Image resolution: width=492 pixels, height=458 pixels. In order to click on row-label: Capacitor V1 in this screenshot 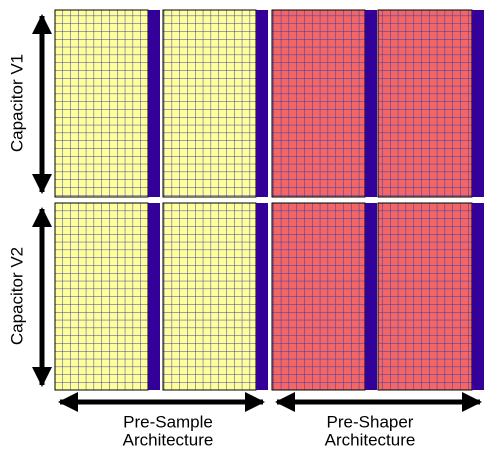, I will do `click(16, 103)`.